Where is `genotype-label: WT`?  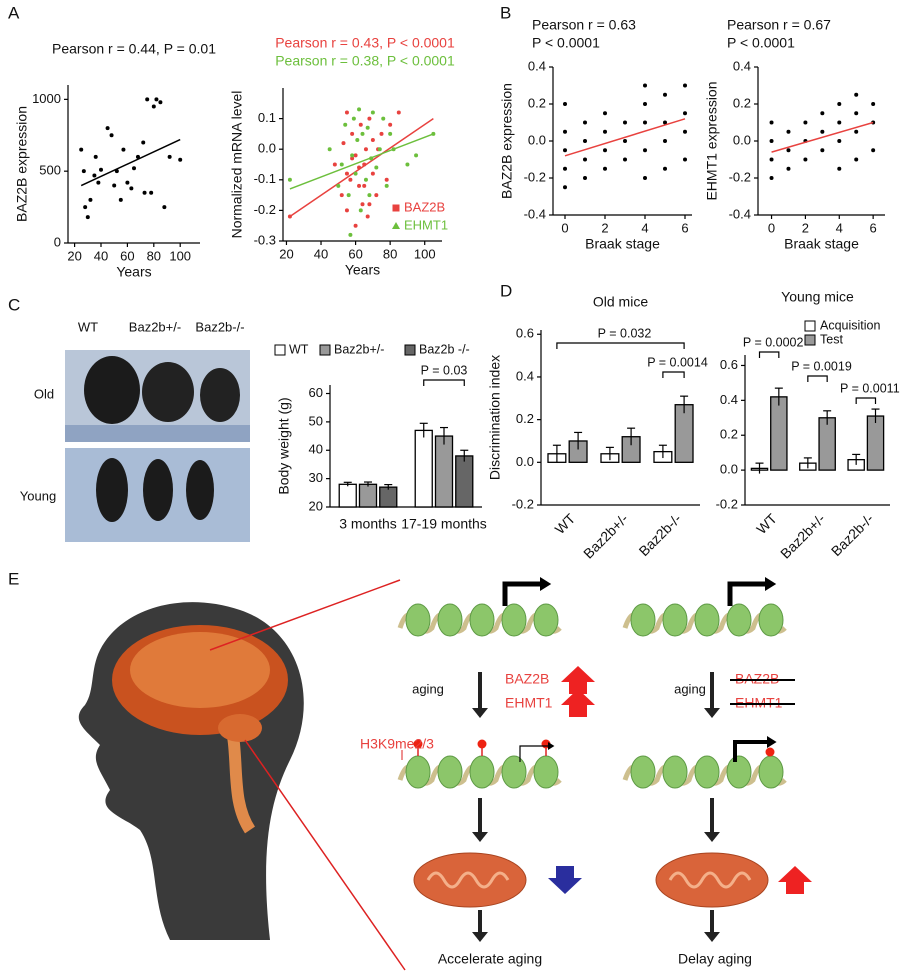 genotype-label: WT is located at coordinates (88, 326).